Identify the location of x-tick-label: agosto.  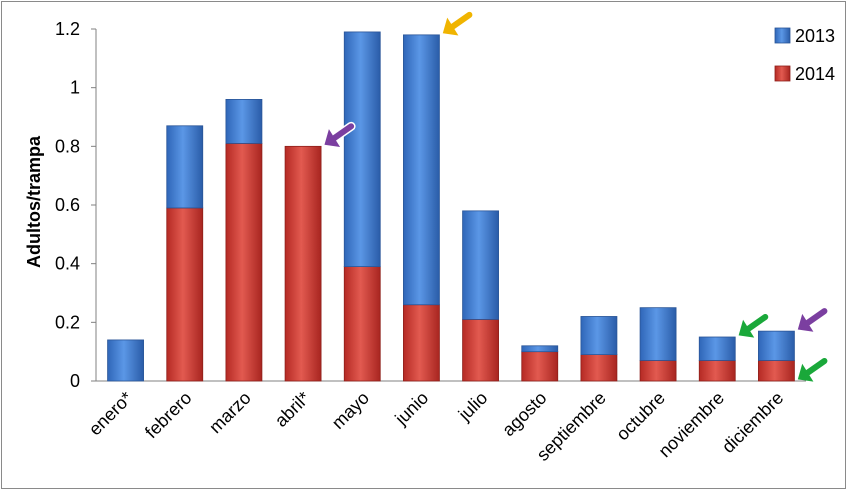
(524, 414).